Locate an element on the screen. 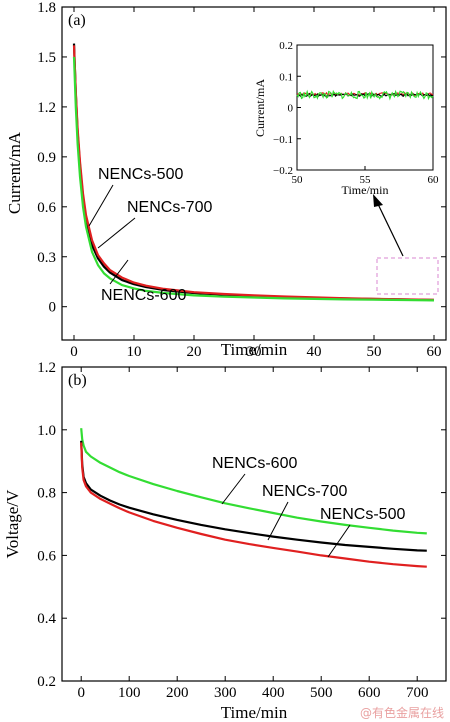  inset-y-axis-label: Current/mA is located at coordinates (260, 108).